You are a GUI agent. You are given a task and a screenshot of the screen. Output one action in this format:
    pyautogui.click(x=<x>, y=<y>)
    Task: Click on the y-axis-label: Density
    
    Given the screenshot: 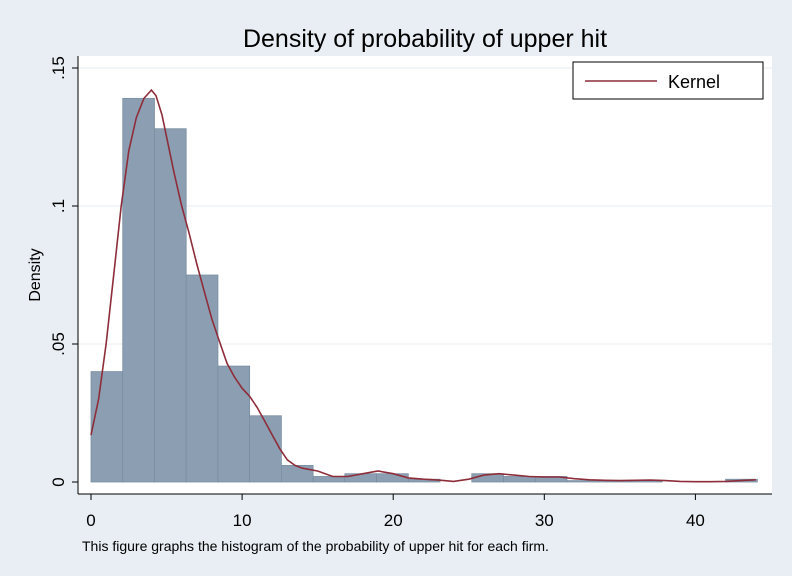 What is the action you would take?
    pyautogui.click(x=35, y=274)
    